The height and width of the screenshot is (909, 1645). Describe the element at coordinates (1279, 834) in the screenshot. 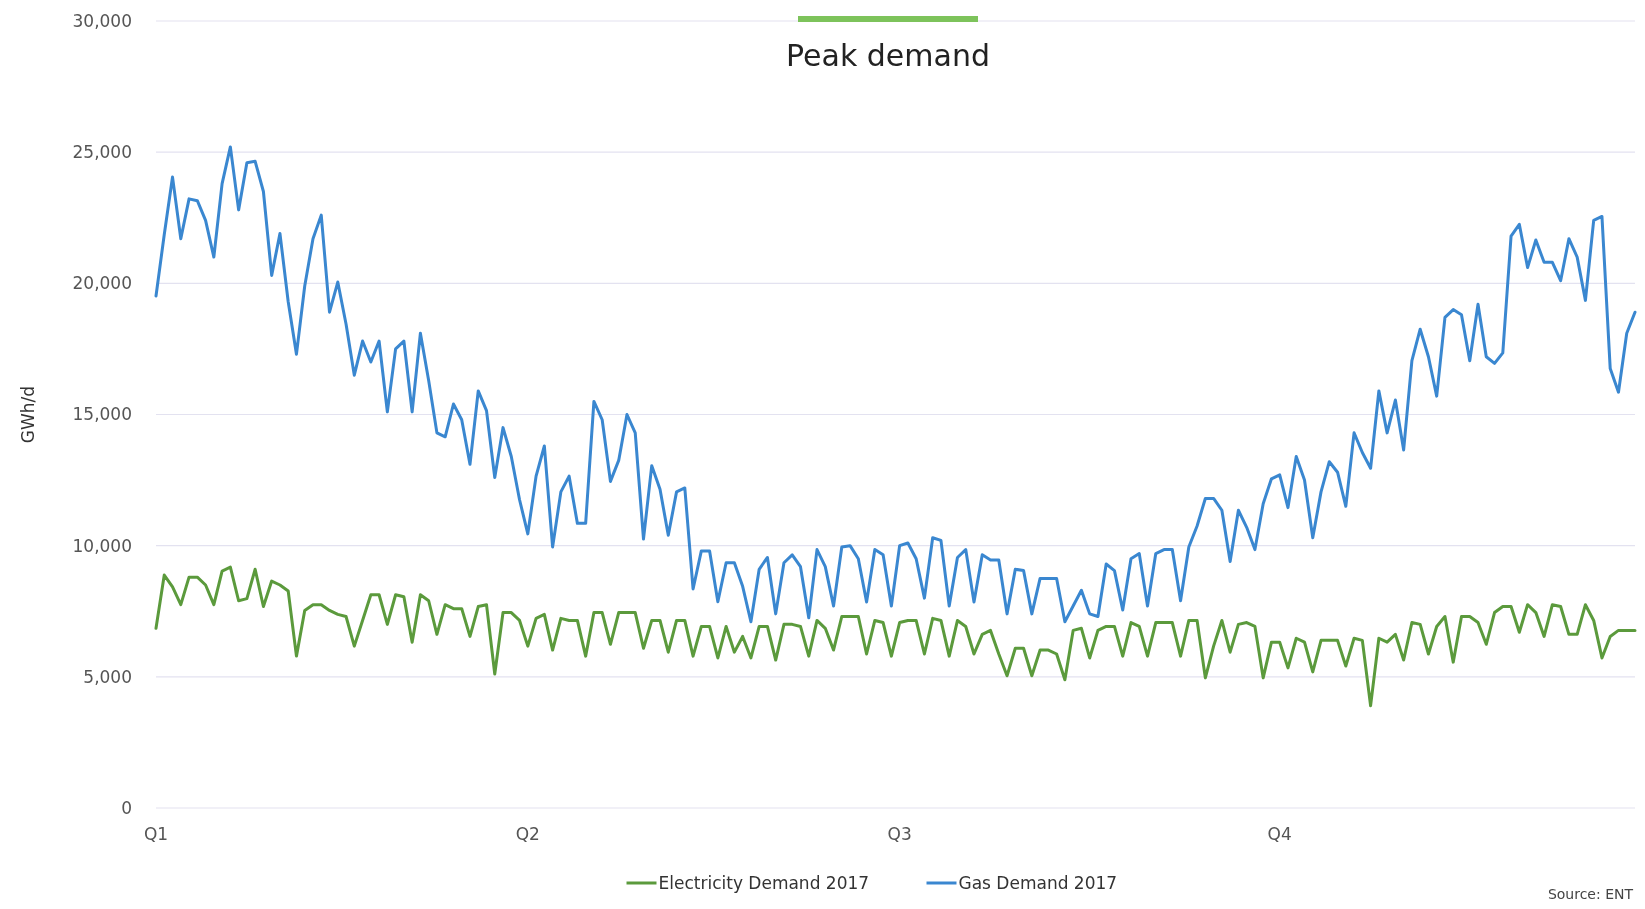

I see `x-tick-label: Q4` at that location.